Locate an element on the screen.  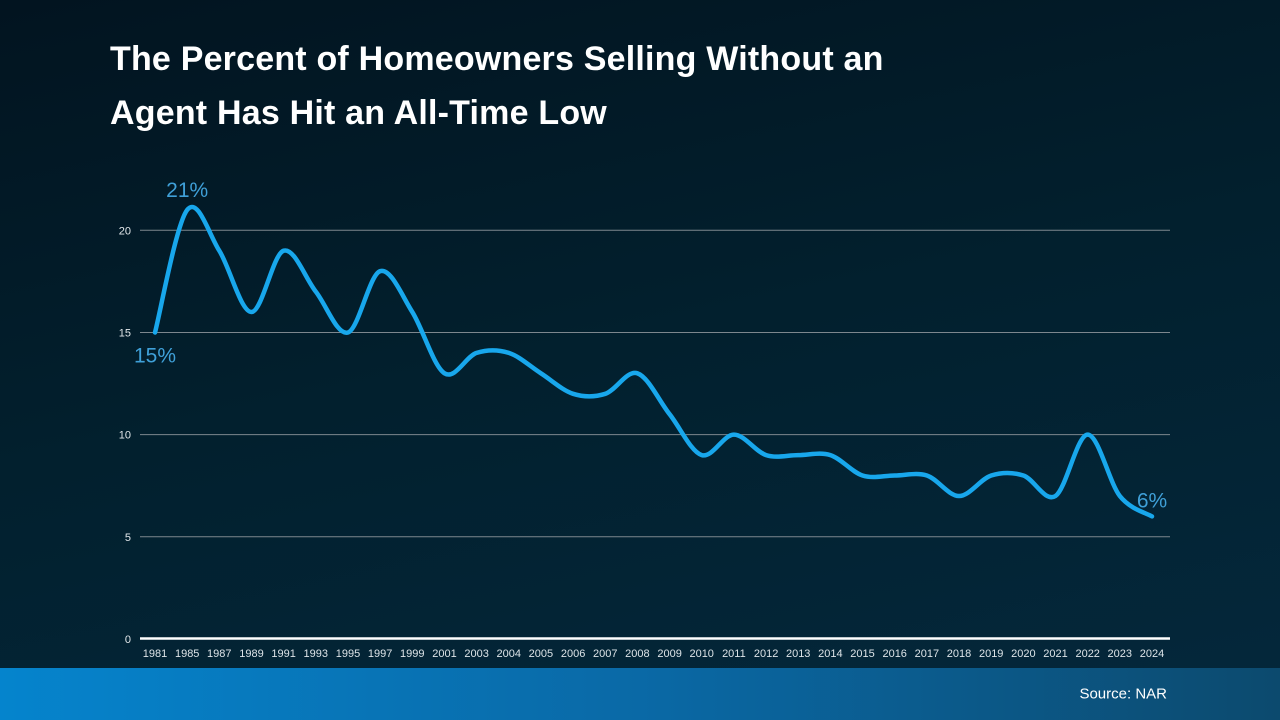
y-tick-label-20: 20 is located at coordinates (125, 231).